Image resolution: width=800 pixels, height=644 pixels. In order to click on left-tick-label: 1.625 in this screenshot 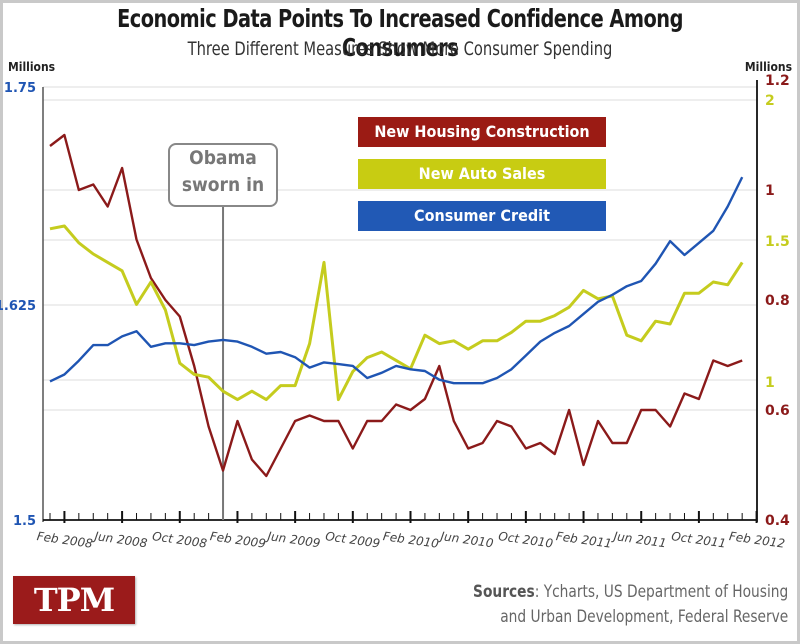, I will do `click(18, 306)`.